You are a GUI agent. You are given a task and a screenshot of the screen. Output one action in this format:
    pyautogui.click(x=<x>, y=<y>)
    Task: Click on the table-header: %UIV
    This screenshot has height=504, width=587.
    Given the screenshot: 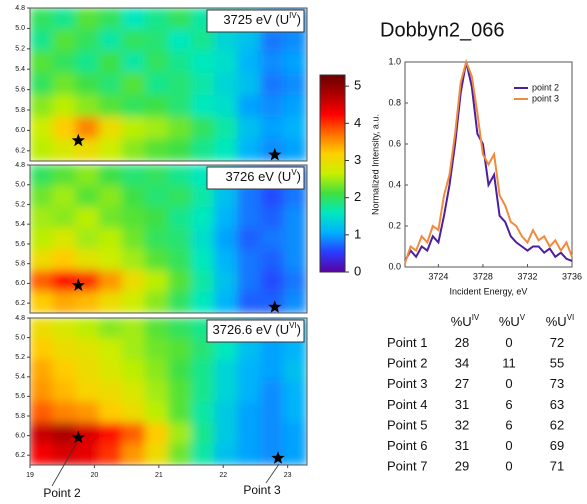 What is the action you would take?
    pyautogui.click(x=465, y=321)
    